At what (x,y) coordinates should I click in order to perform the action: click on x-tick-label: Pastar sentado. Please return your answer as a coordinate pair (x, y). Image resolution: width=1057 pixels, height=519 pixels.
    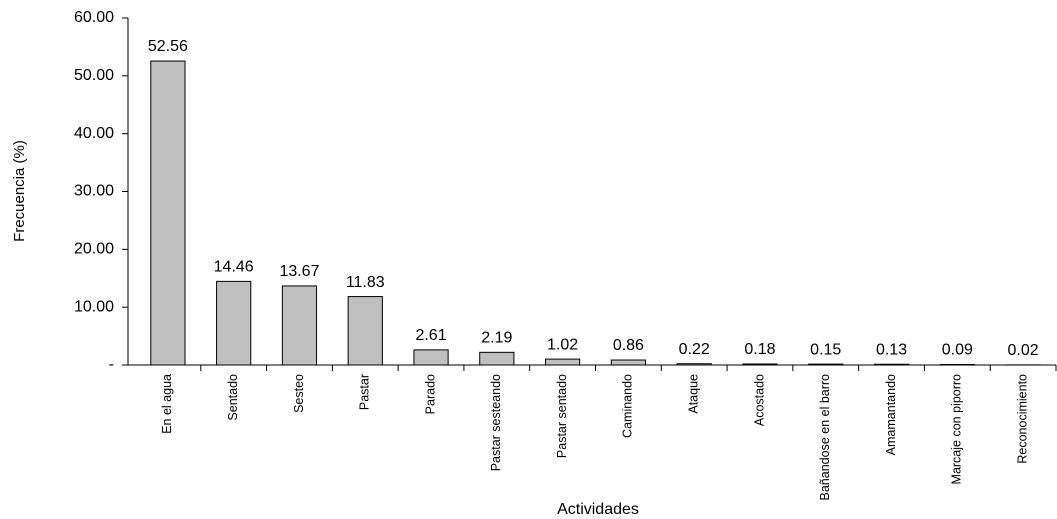
    Looking at the image, I should click on (562, 416).